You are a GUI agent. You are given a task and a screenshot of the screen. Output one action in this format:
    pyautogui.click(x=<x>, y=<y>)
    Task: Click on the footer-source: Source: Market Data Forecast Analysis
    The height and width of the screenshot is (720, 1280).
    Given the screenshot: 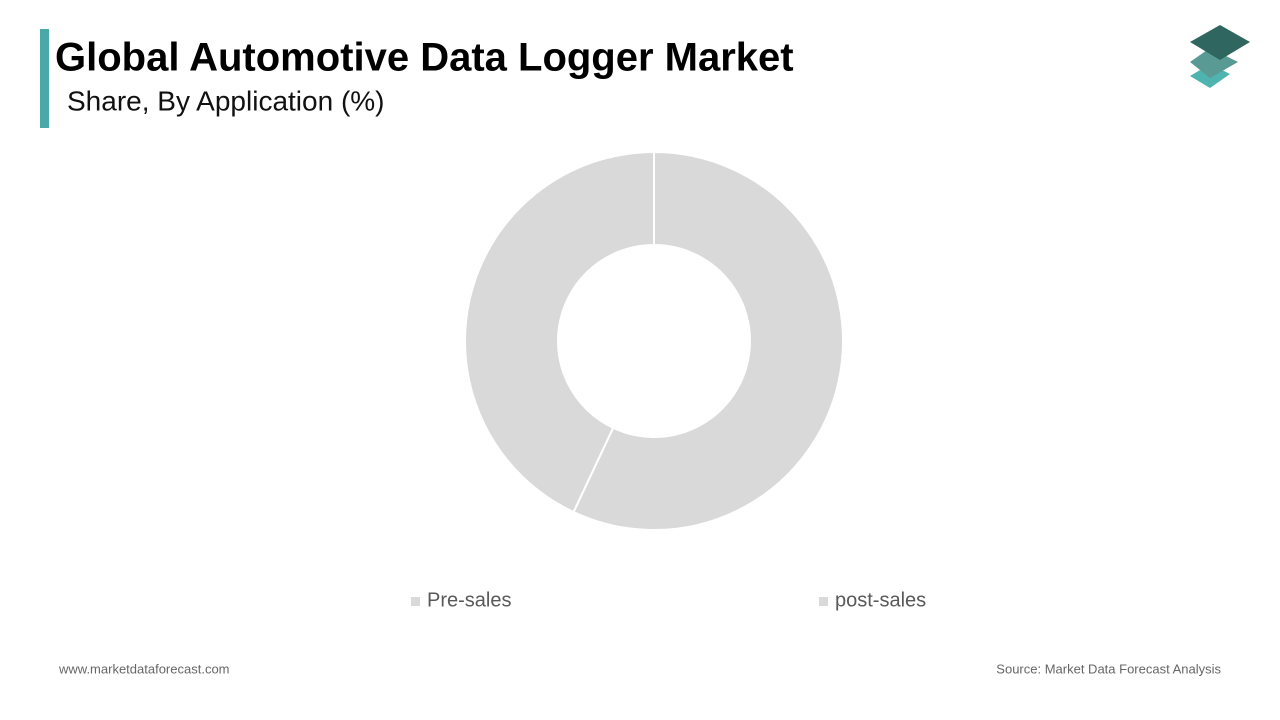 What is the action you would take?
    pyautogui.click(x=1108, y=668)
    